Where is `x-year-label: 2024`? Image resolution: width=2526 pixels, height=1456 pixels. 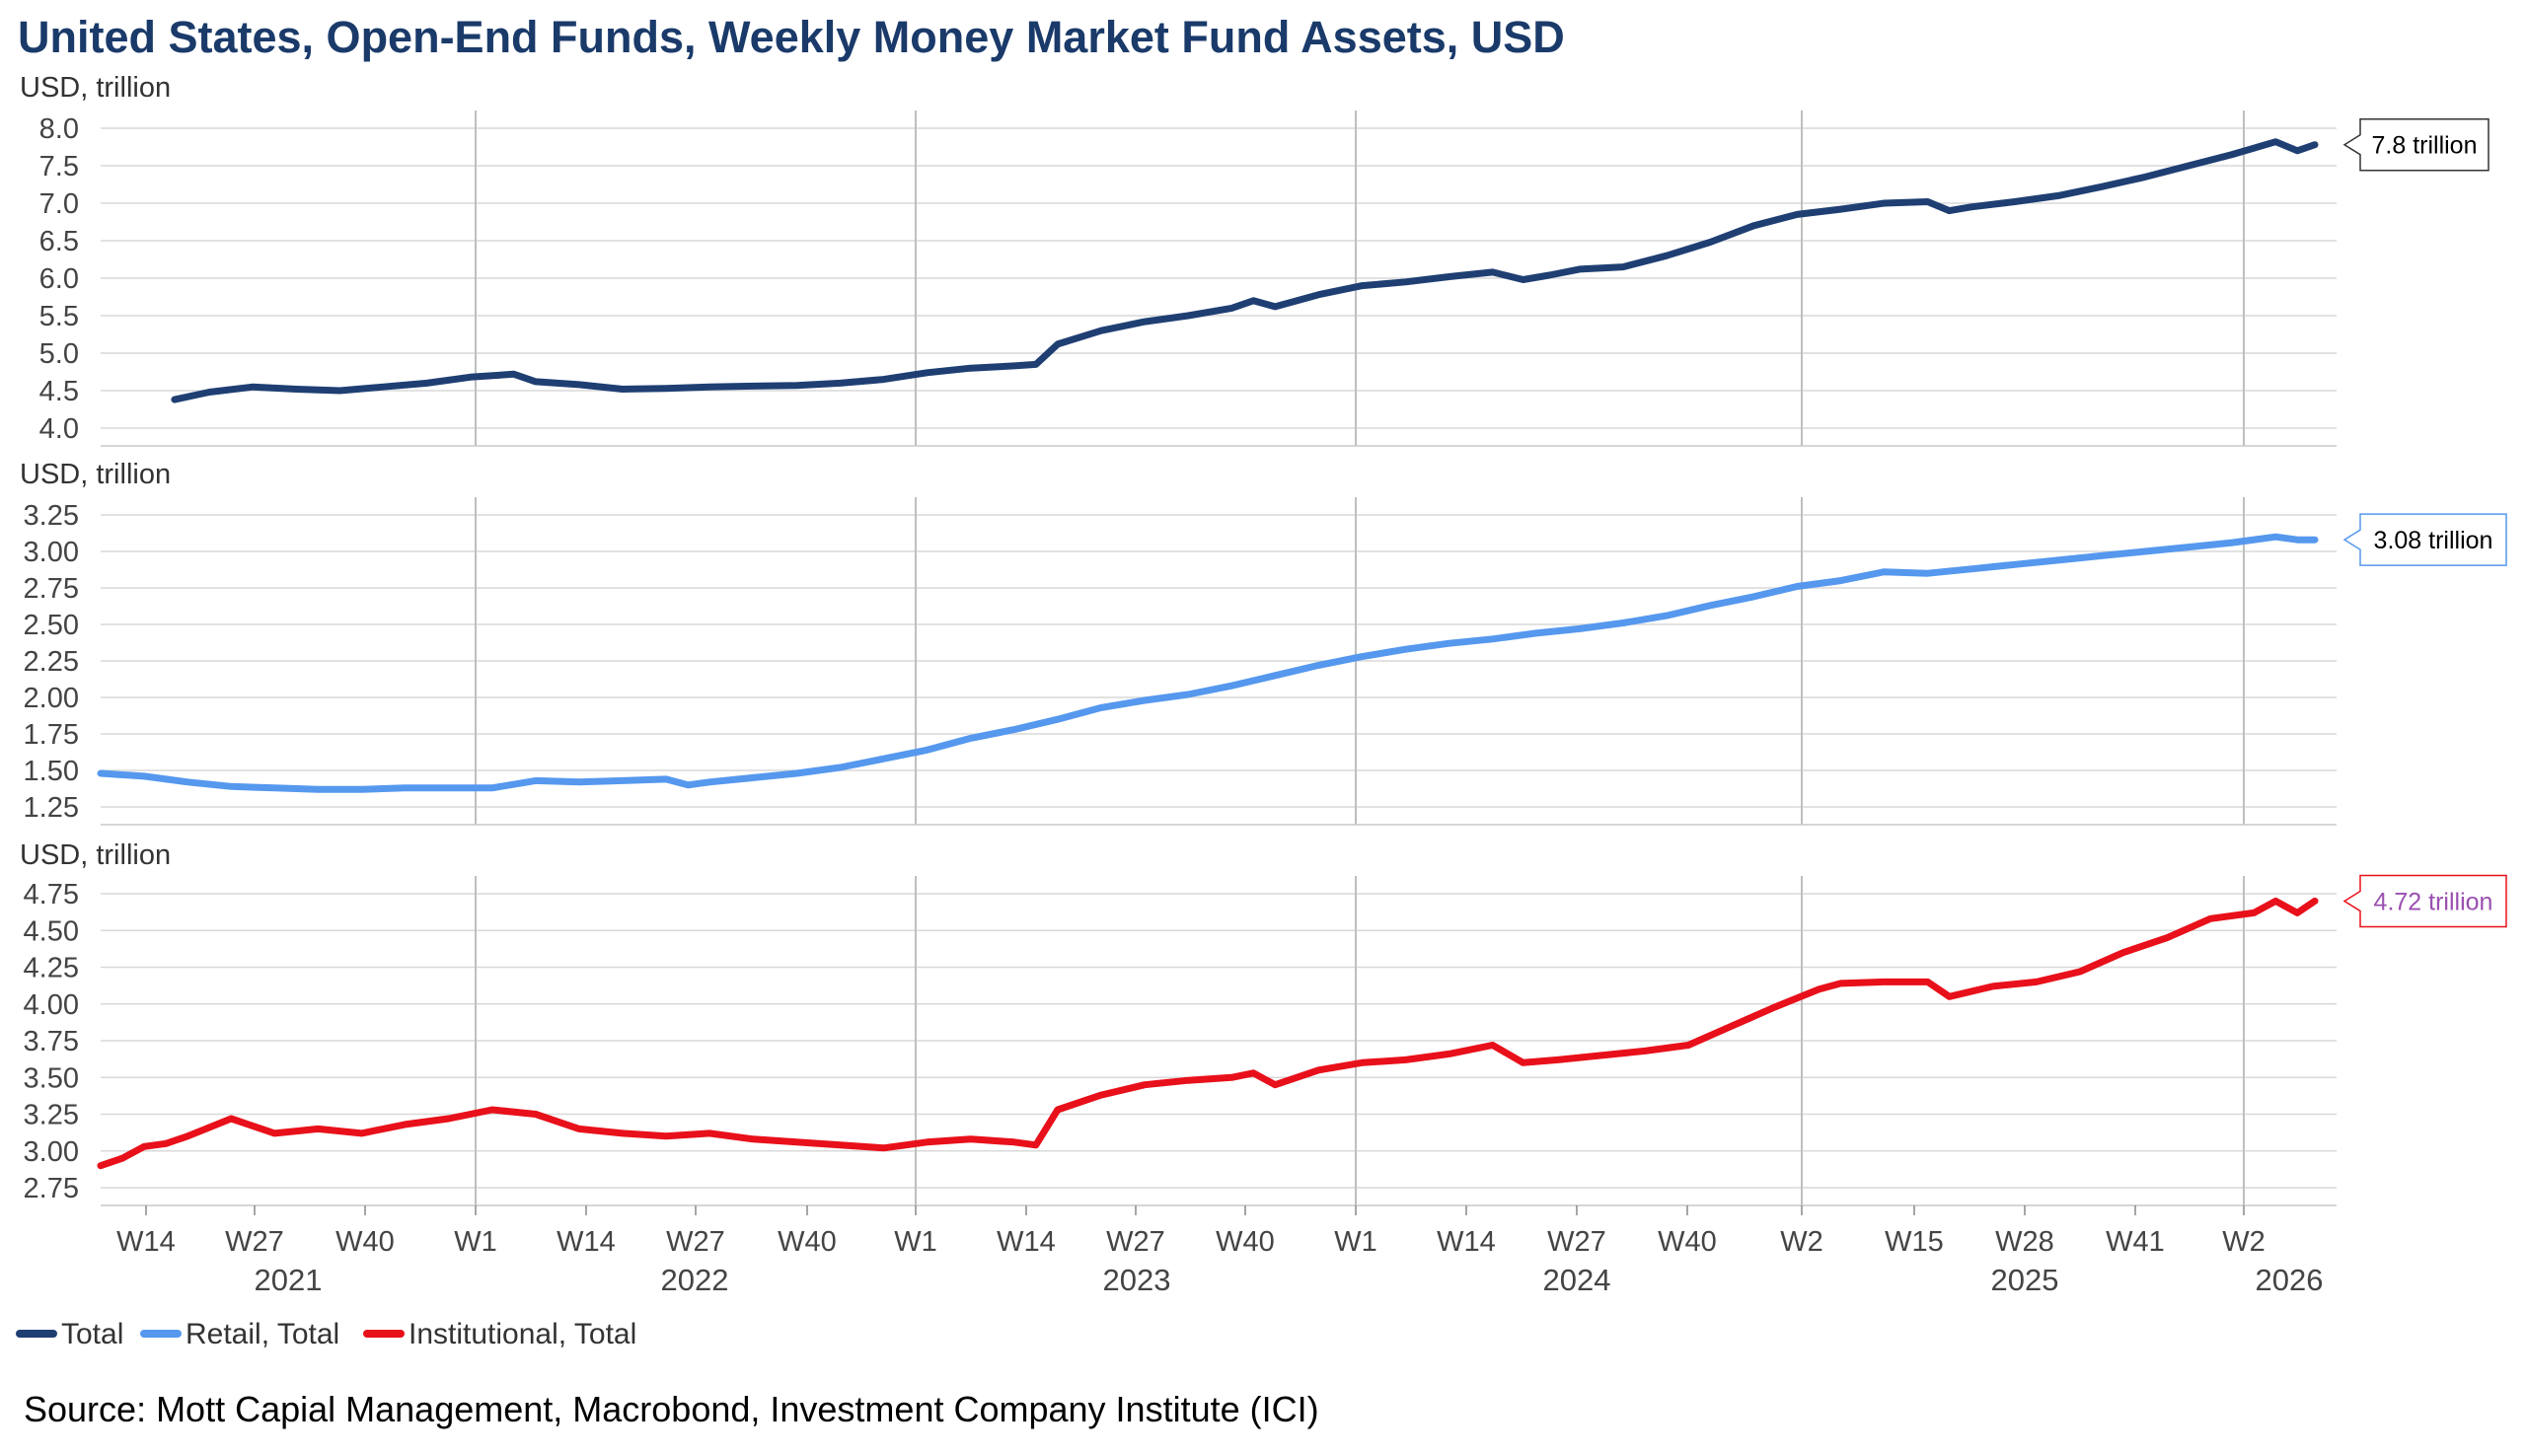 x-year-label: 2024 is located at coordinates (1577, 1280).